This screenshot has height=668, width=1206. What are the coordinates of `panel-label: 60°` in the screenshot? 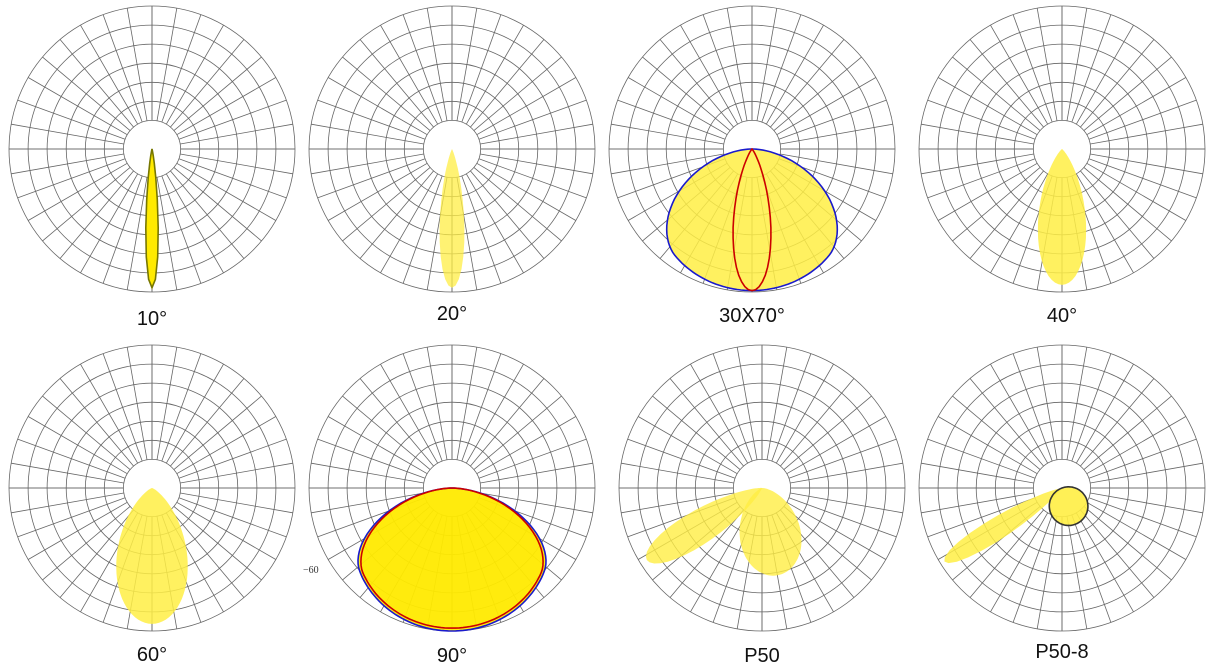 It's located at (152, 655).